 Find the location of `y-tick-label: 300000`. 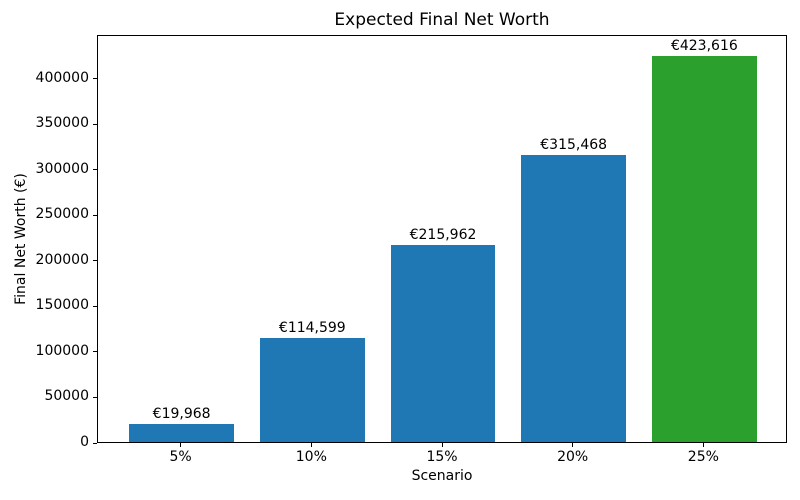

y-tick-label: 300000 is located at coordinates (62, 168).